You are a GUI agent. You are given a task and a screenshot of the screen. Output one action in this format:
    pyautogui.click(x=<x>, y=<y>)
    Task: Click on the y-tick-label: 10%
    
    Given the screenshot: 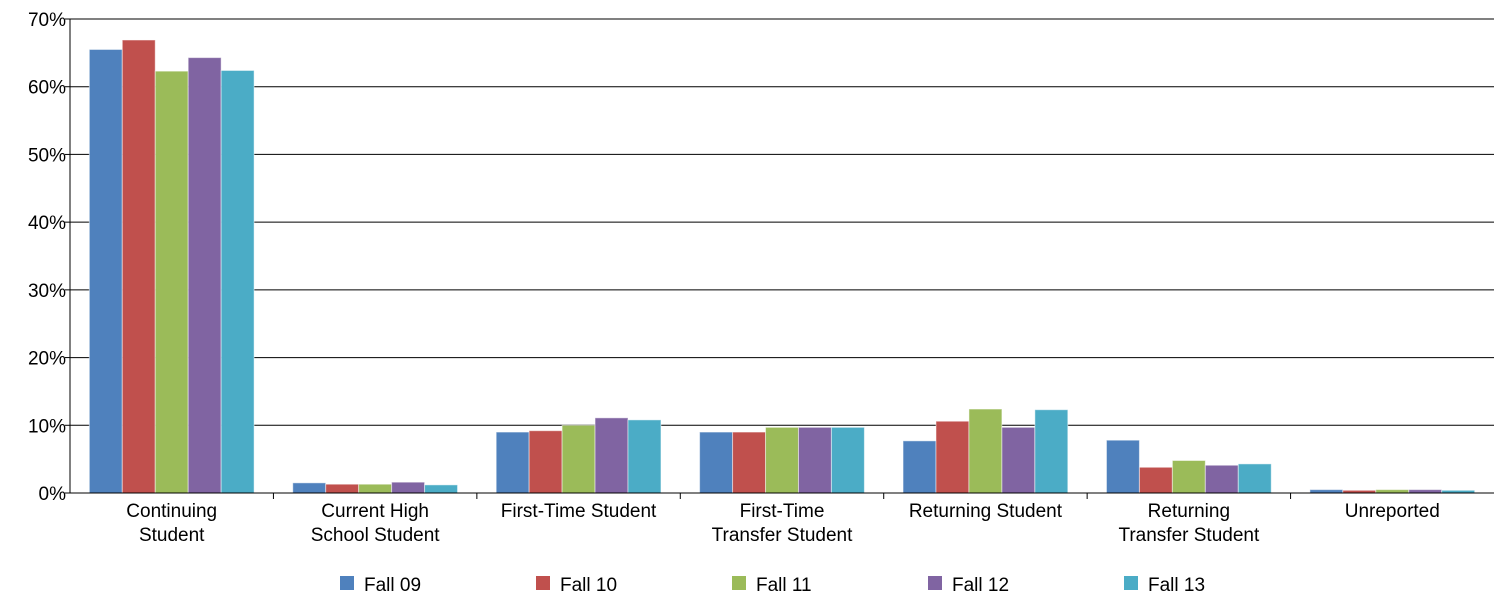 What is the action you would take?
    pyautogui.click(x=47, y=426)
    